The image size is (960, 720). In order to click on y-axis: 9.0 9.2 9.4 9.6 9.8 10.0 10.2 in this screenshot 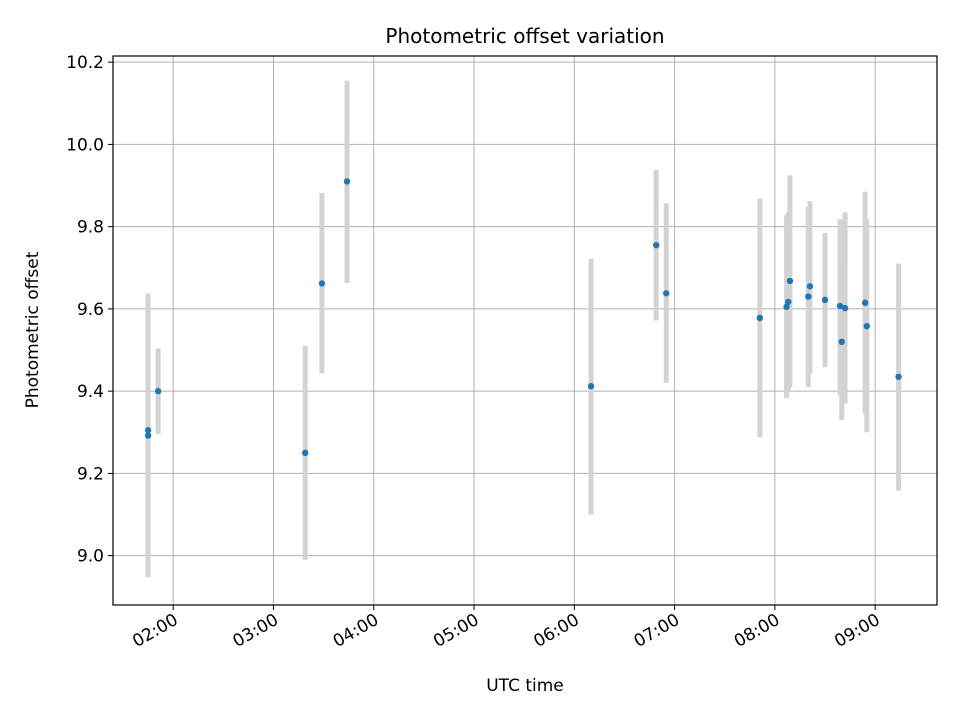, I will do `click(89, 310)`.